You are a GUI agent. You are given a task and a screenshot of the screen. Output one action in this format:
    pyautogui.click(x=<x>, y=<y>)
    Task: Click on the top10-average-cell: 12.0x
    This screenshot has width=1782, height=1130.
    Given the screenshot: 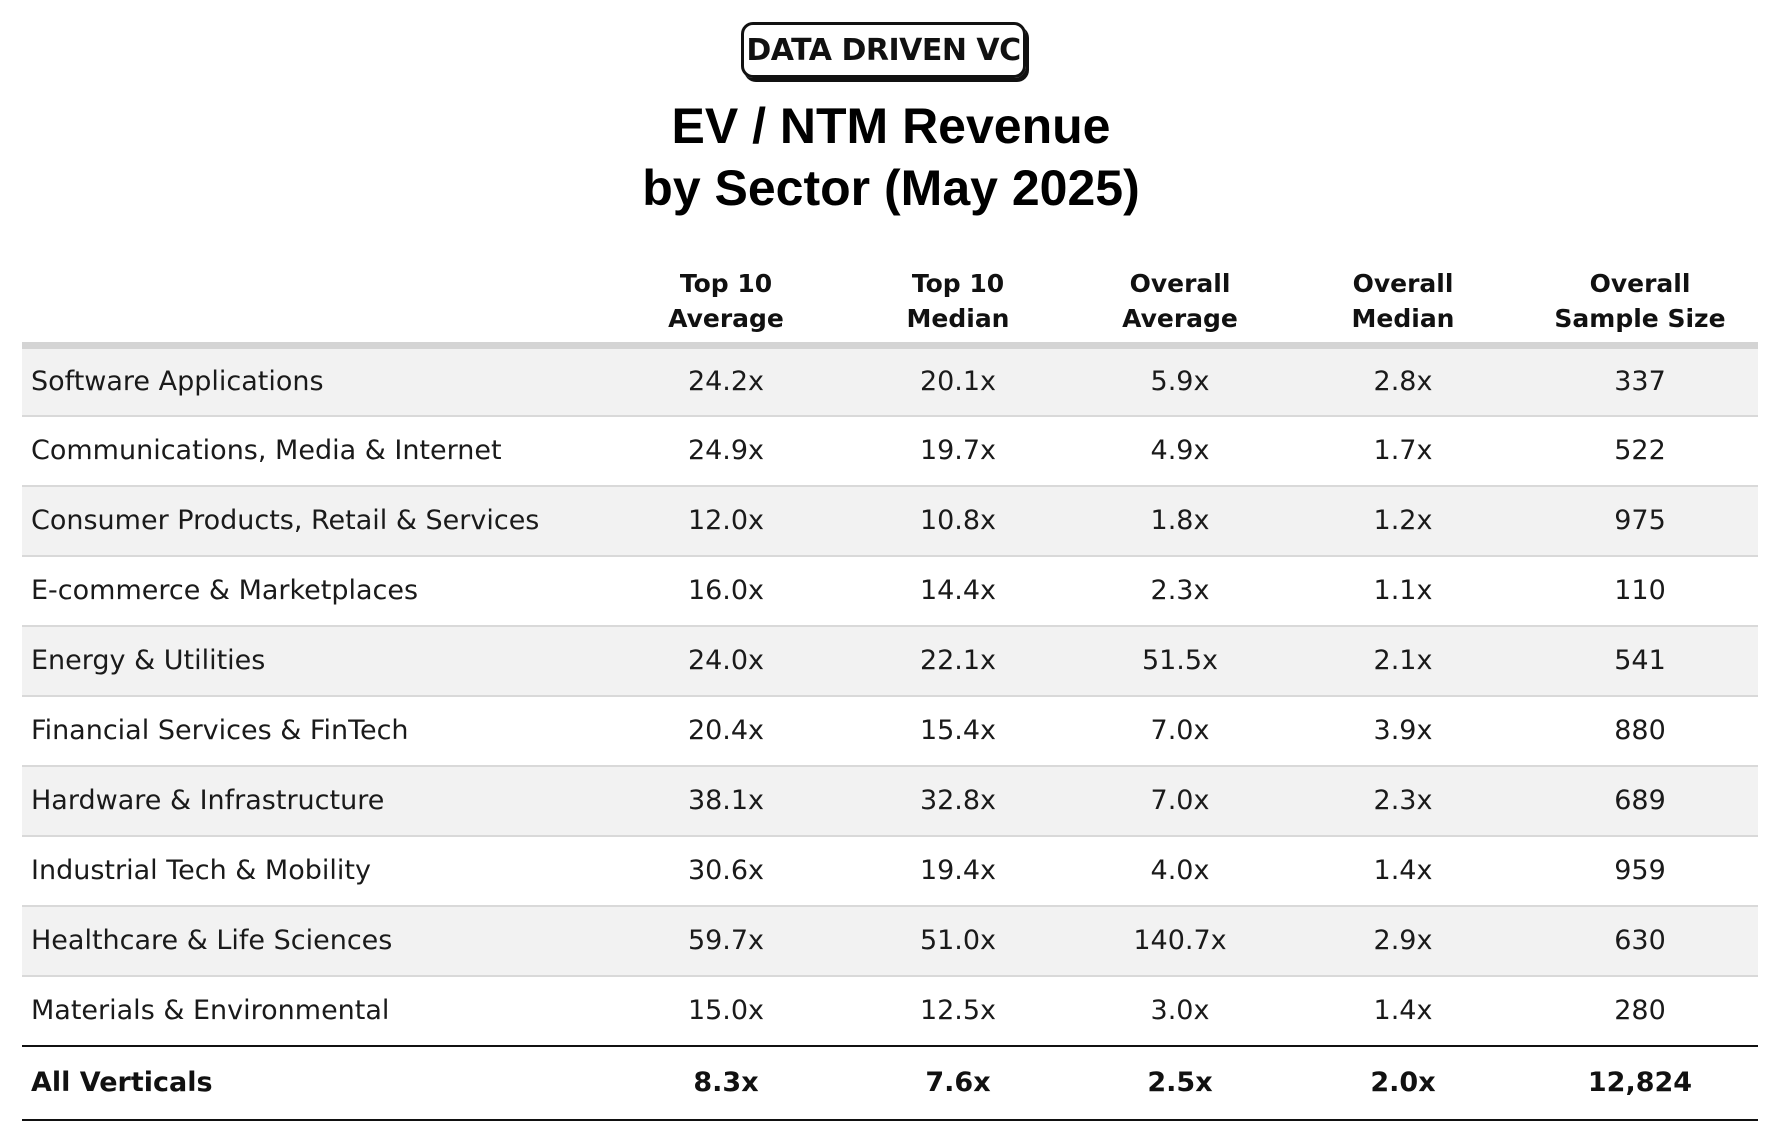 What is the action you would take?
    pyautogui.click(x=726, y=521)
    